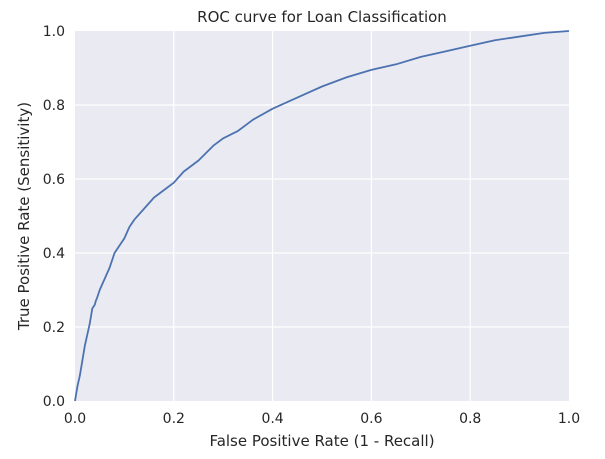 The height and width of the screenshot is (459, 605). Describe the element at coordinates (470, 419) in the screenshot. I see `x-tick-label: 0.8` at that location.